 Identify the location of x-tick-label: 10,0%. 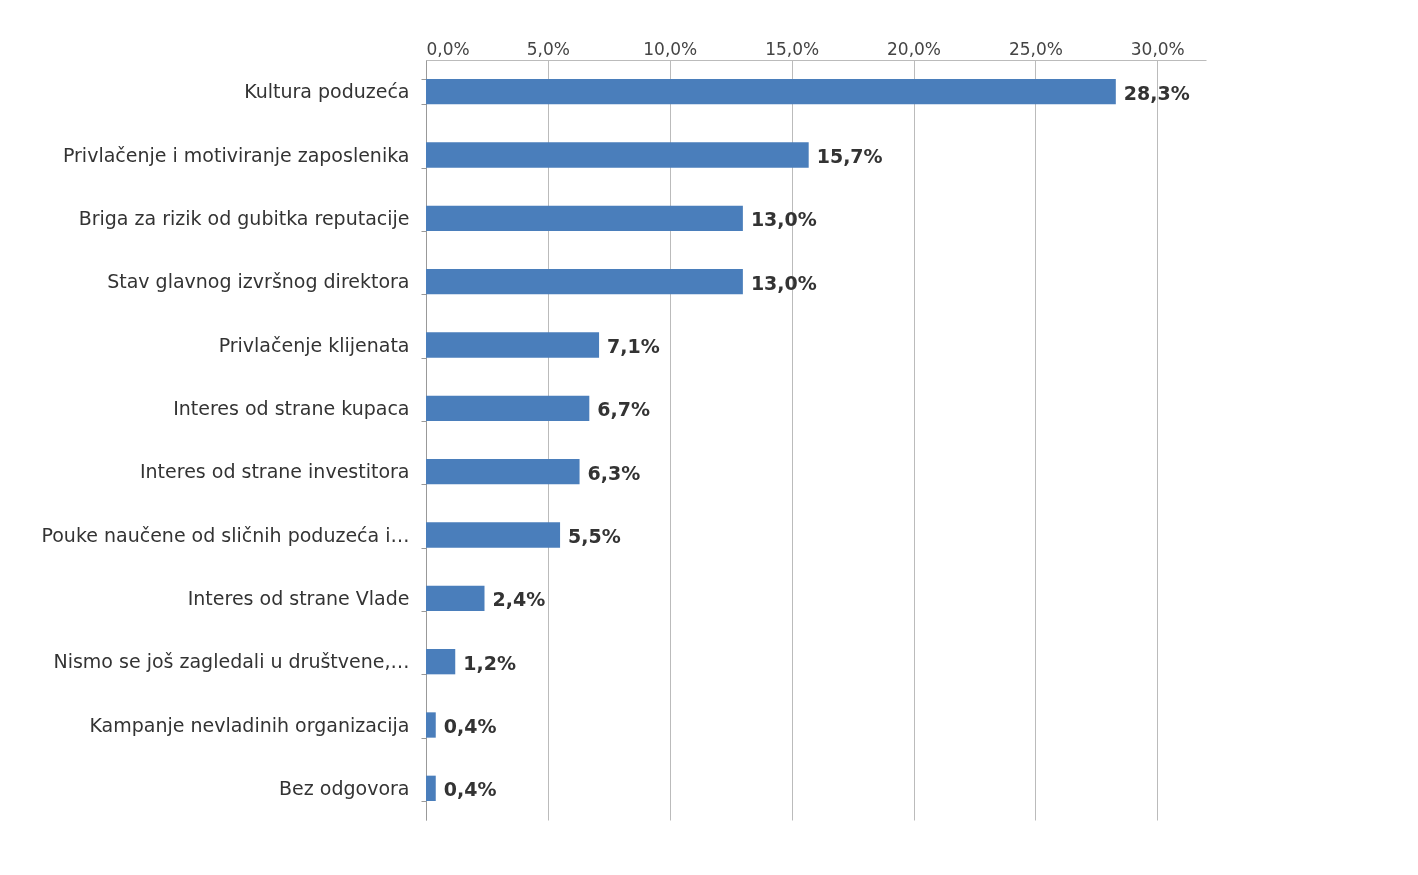
(670, 48).